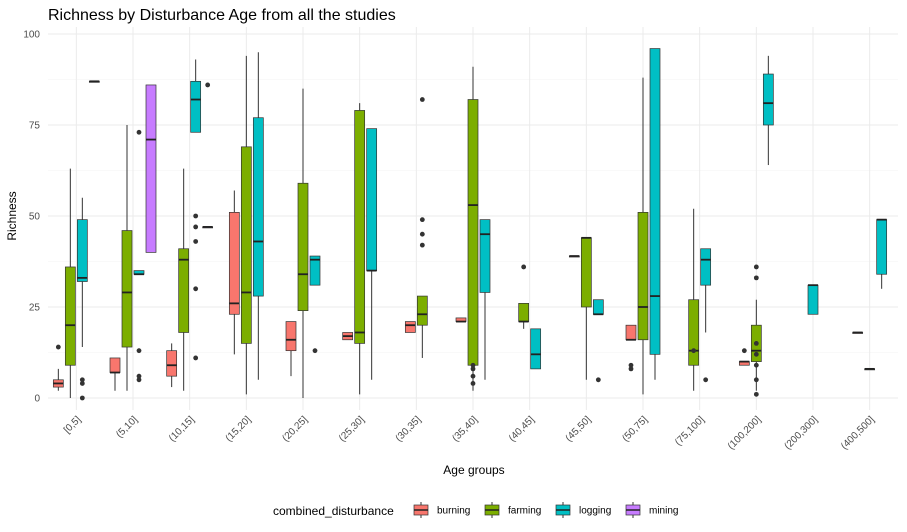  I want to click on y-tick-label: 50, so click(35, 217).